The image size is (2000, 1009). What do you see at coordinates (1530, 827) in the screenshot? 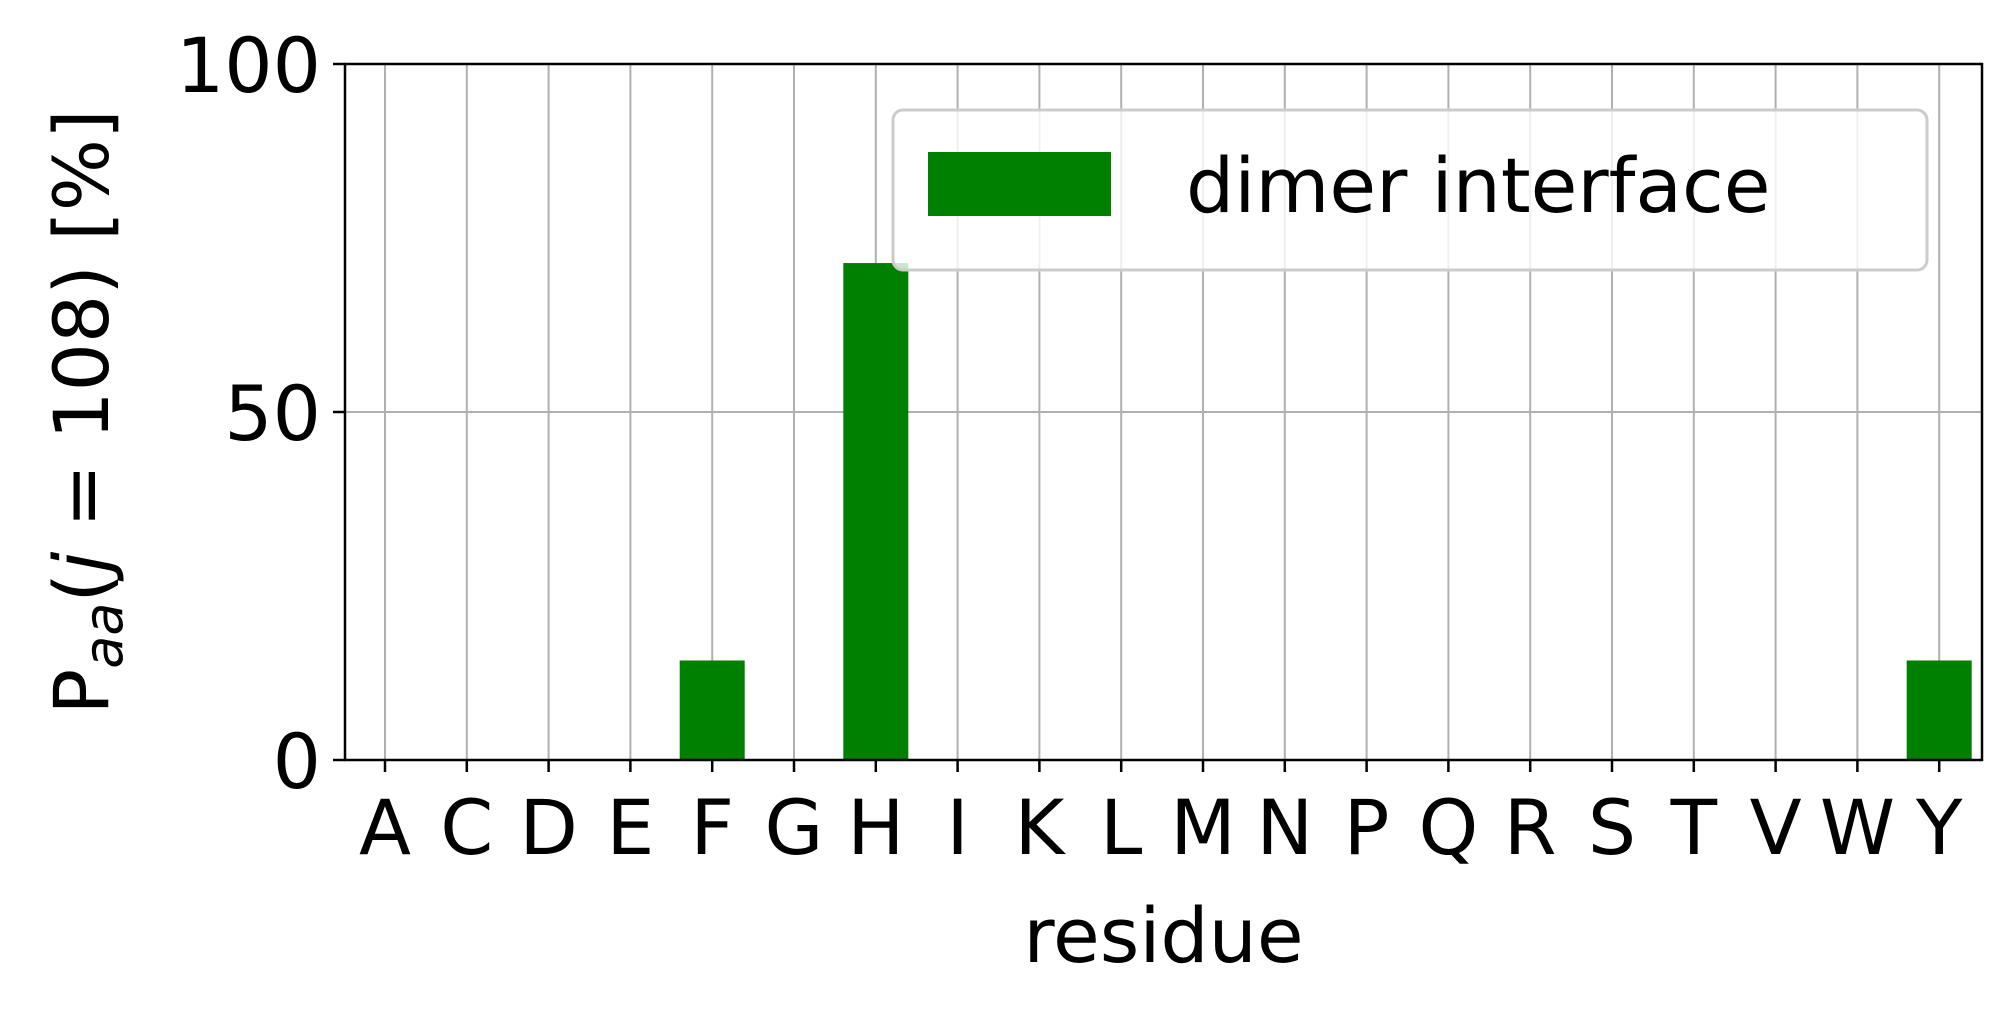
I see `x-tick-label: R` at bounding box center [1530, 827].